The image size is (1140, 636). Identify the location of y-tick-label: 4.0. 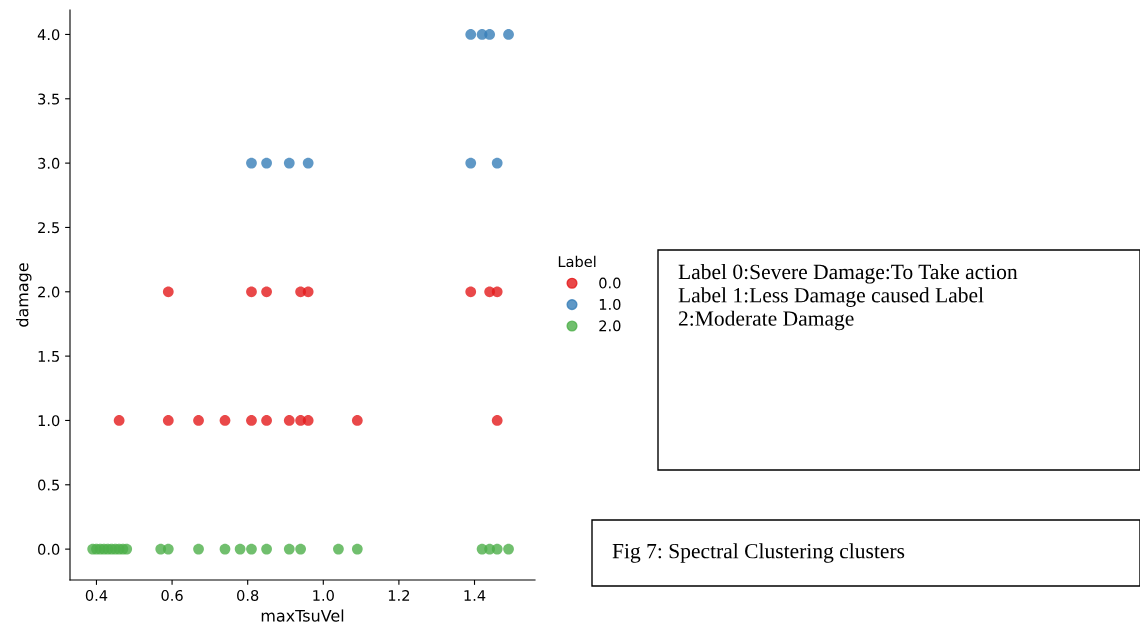
(48, 35).